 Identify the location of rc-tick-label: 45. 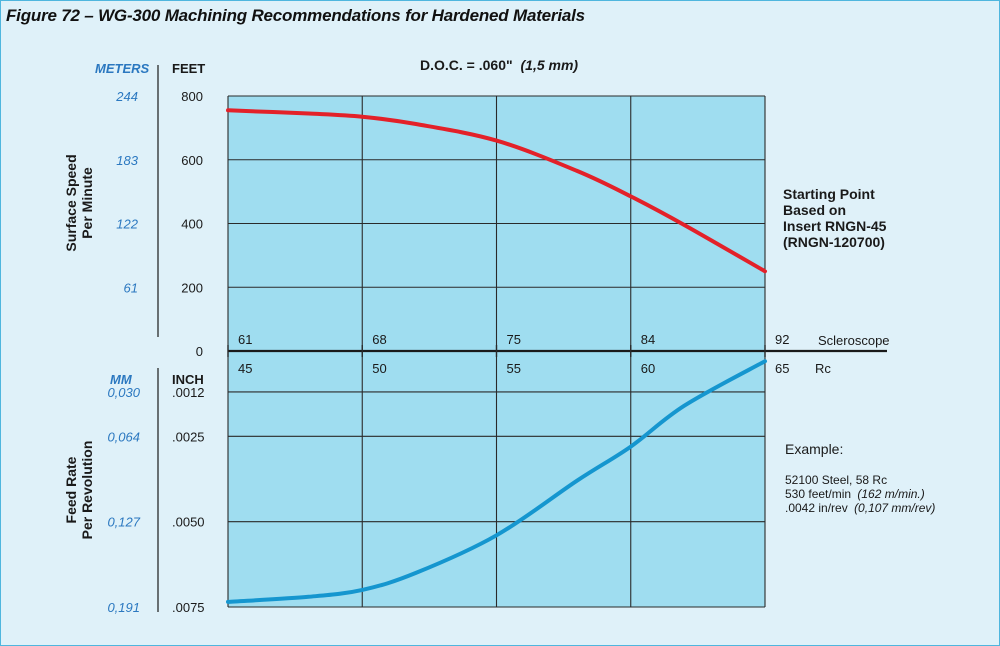
(245, 368).